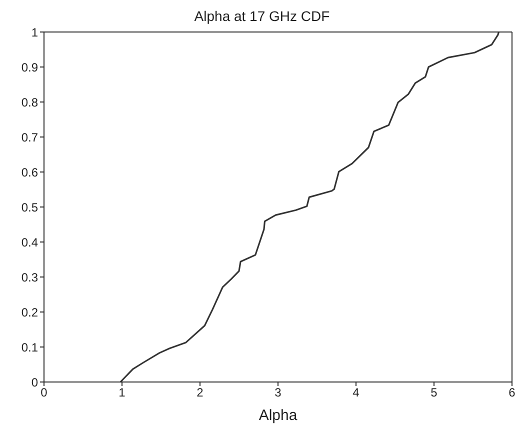 This screenshot has height=446, width=524. Describe the element at coordinates (34, 382) in the screenshot. I see `y-tick-label: 0` at that location.